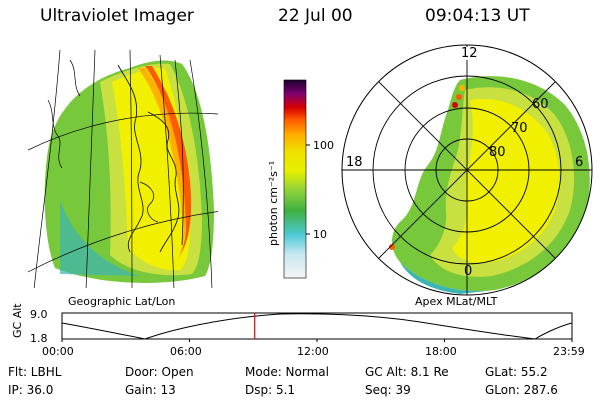  I want to click on time-label: 09:04:13 UT, so click(477, 16).